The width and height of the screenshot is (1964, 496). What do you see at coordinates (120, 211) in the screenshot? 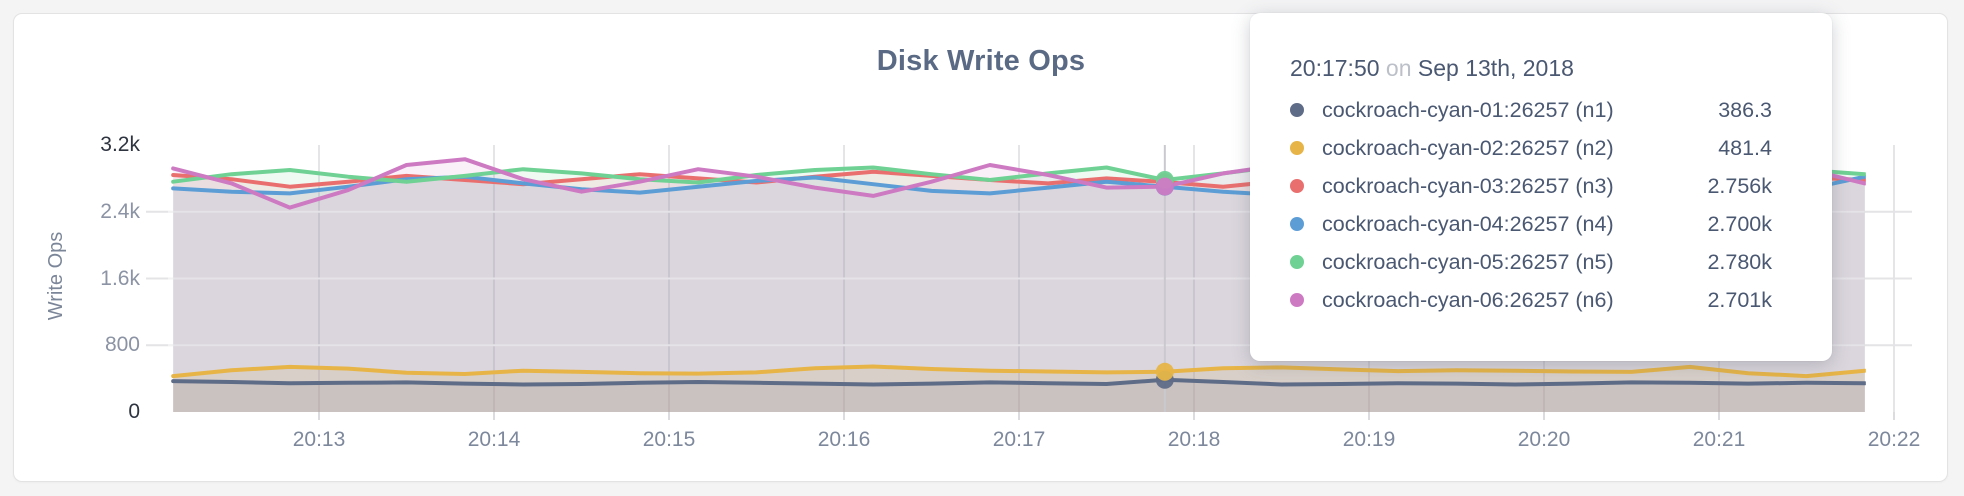
I see `y-tick-label: 2.4k` at bounding box center [120, 211].